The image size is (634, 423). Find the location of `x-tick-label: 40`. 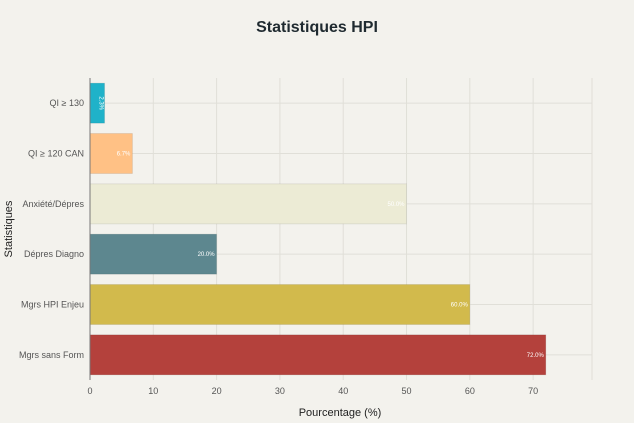

x-tick-label: 40 is located at coordinates (343, 391).